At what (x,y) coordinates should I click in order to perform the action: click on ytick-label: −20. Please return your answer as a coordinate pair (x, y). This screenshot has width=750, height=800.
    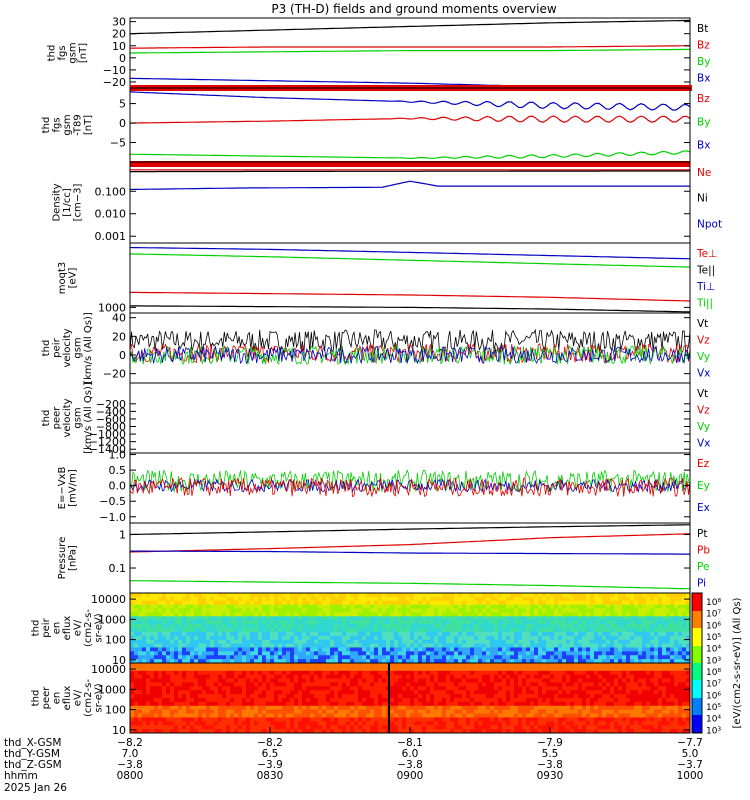
    Looking at the image, I should click on (114, 82).